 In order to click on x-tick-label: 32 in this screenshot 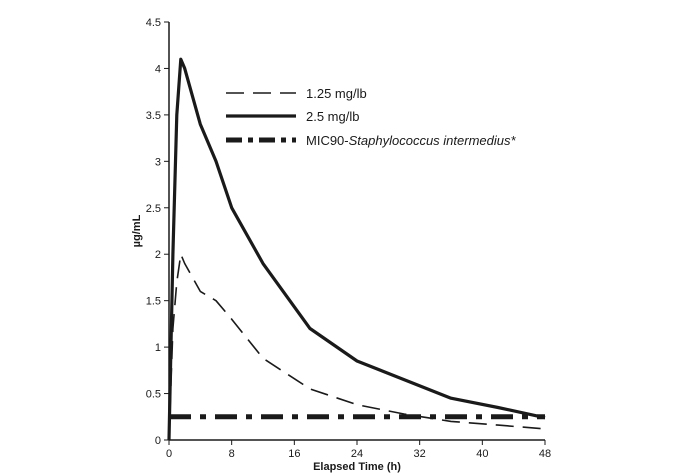, I will do `click(420, 454)`.